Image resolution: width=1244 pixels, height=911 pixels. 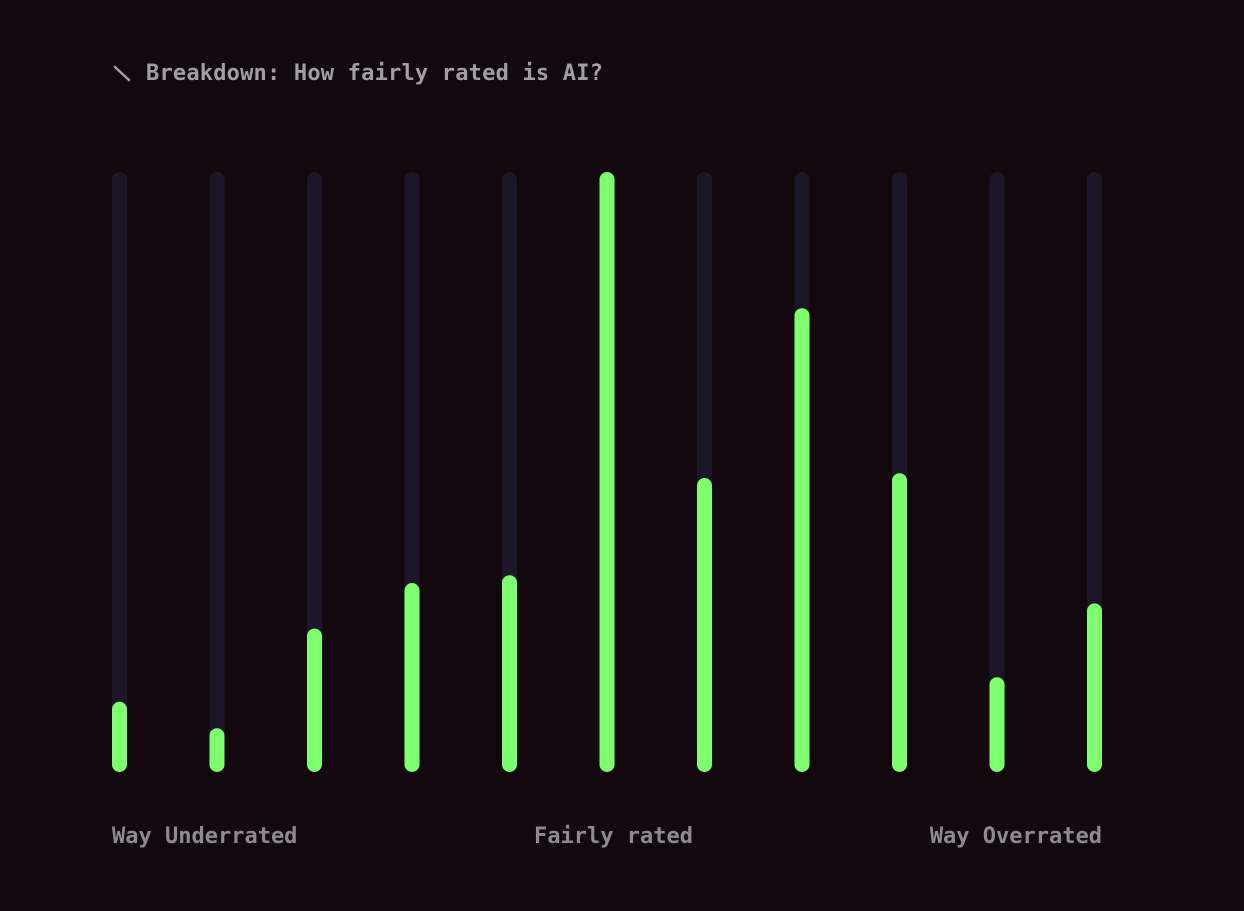 What do you see at coordinates (375, 73) in the screenshot?
I see `chart-title: Breakdown: How fairly rated is AI?` at bounding box center [375, 73].